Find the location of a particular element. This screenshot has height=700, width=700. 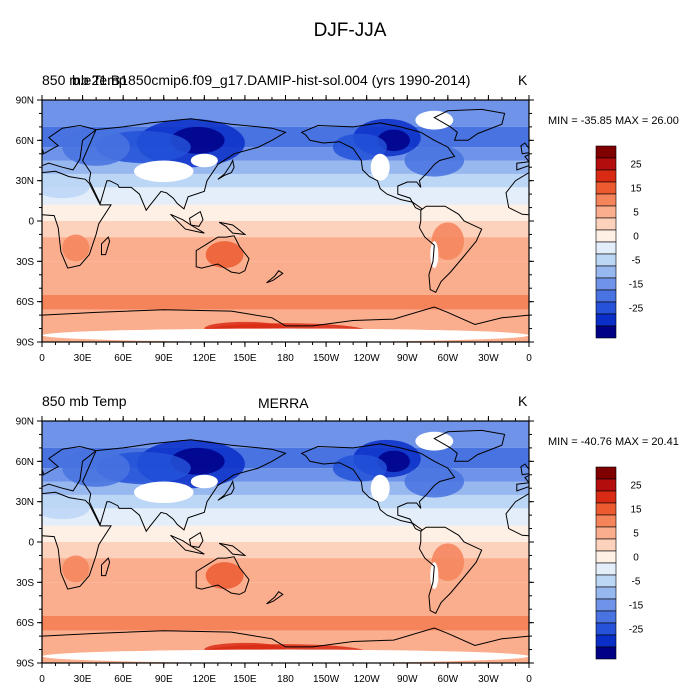

lat-tick-label: 0 is located at coordinates (31, 222).